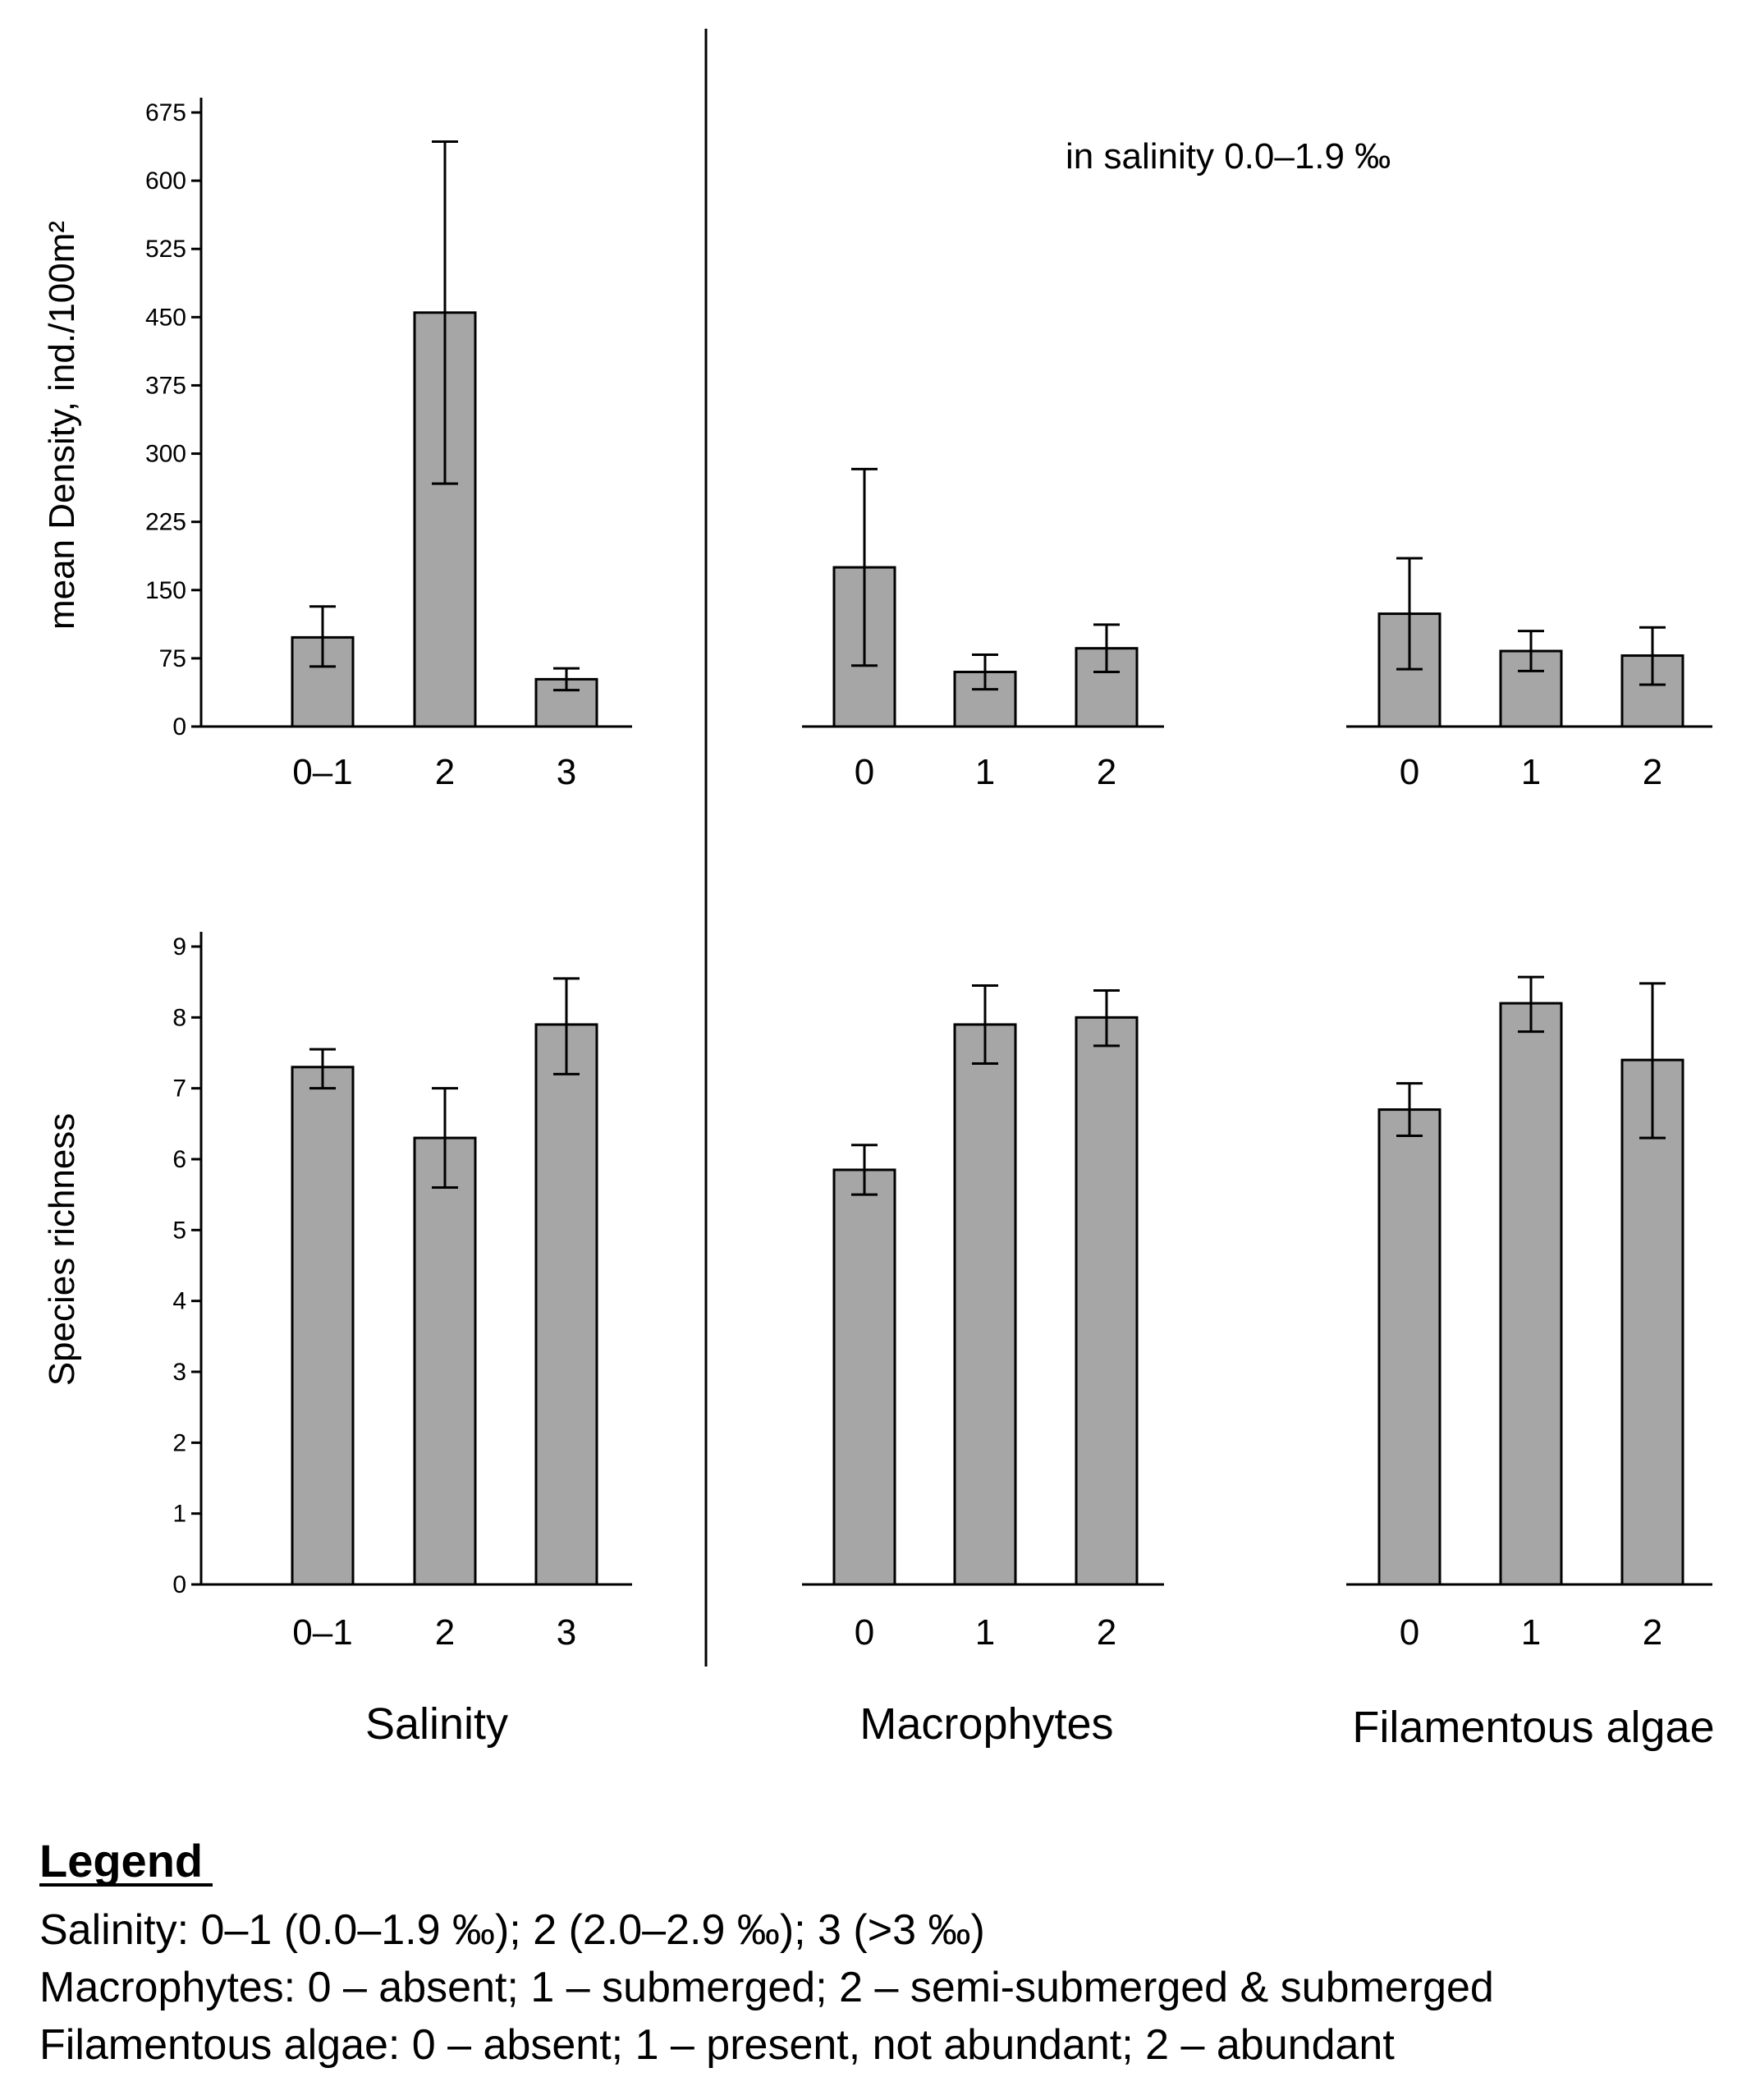 Image resolution: width=1760 pixels, height=2100 pixels. I want to click on panel-density-filamentous: 0 1 2, so click(1529, 674).